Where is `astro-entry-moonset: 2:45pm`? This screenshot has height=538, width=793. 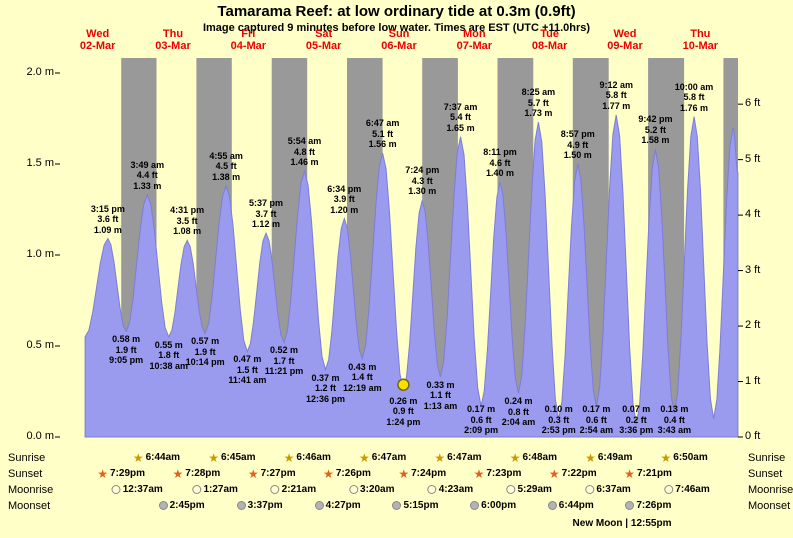
astro-entry-moonset: 2:45pm is located at coordinates (181, 505).